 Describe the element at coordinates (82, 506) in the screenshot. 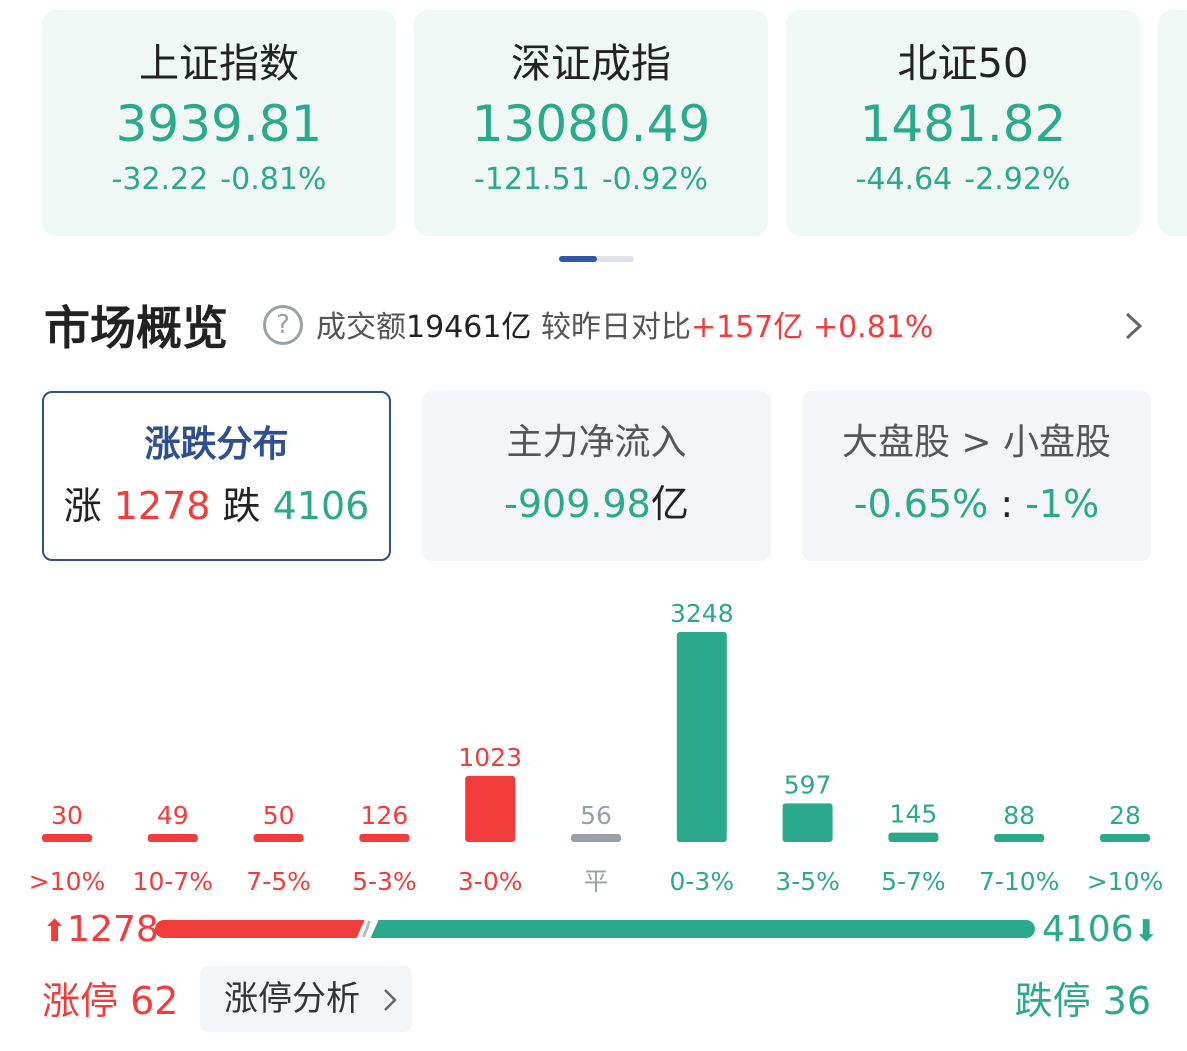

I see `up-label: 涨` at that location.